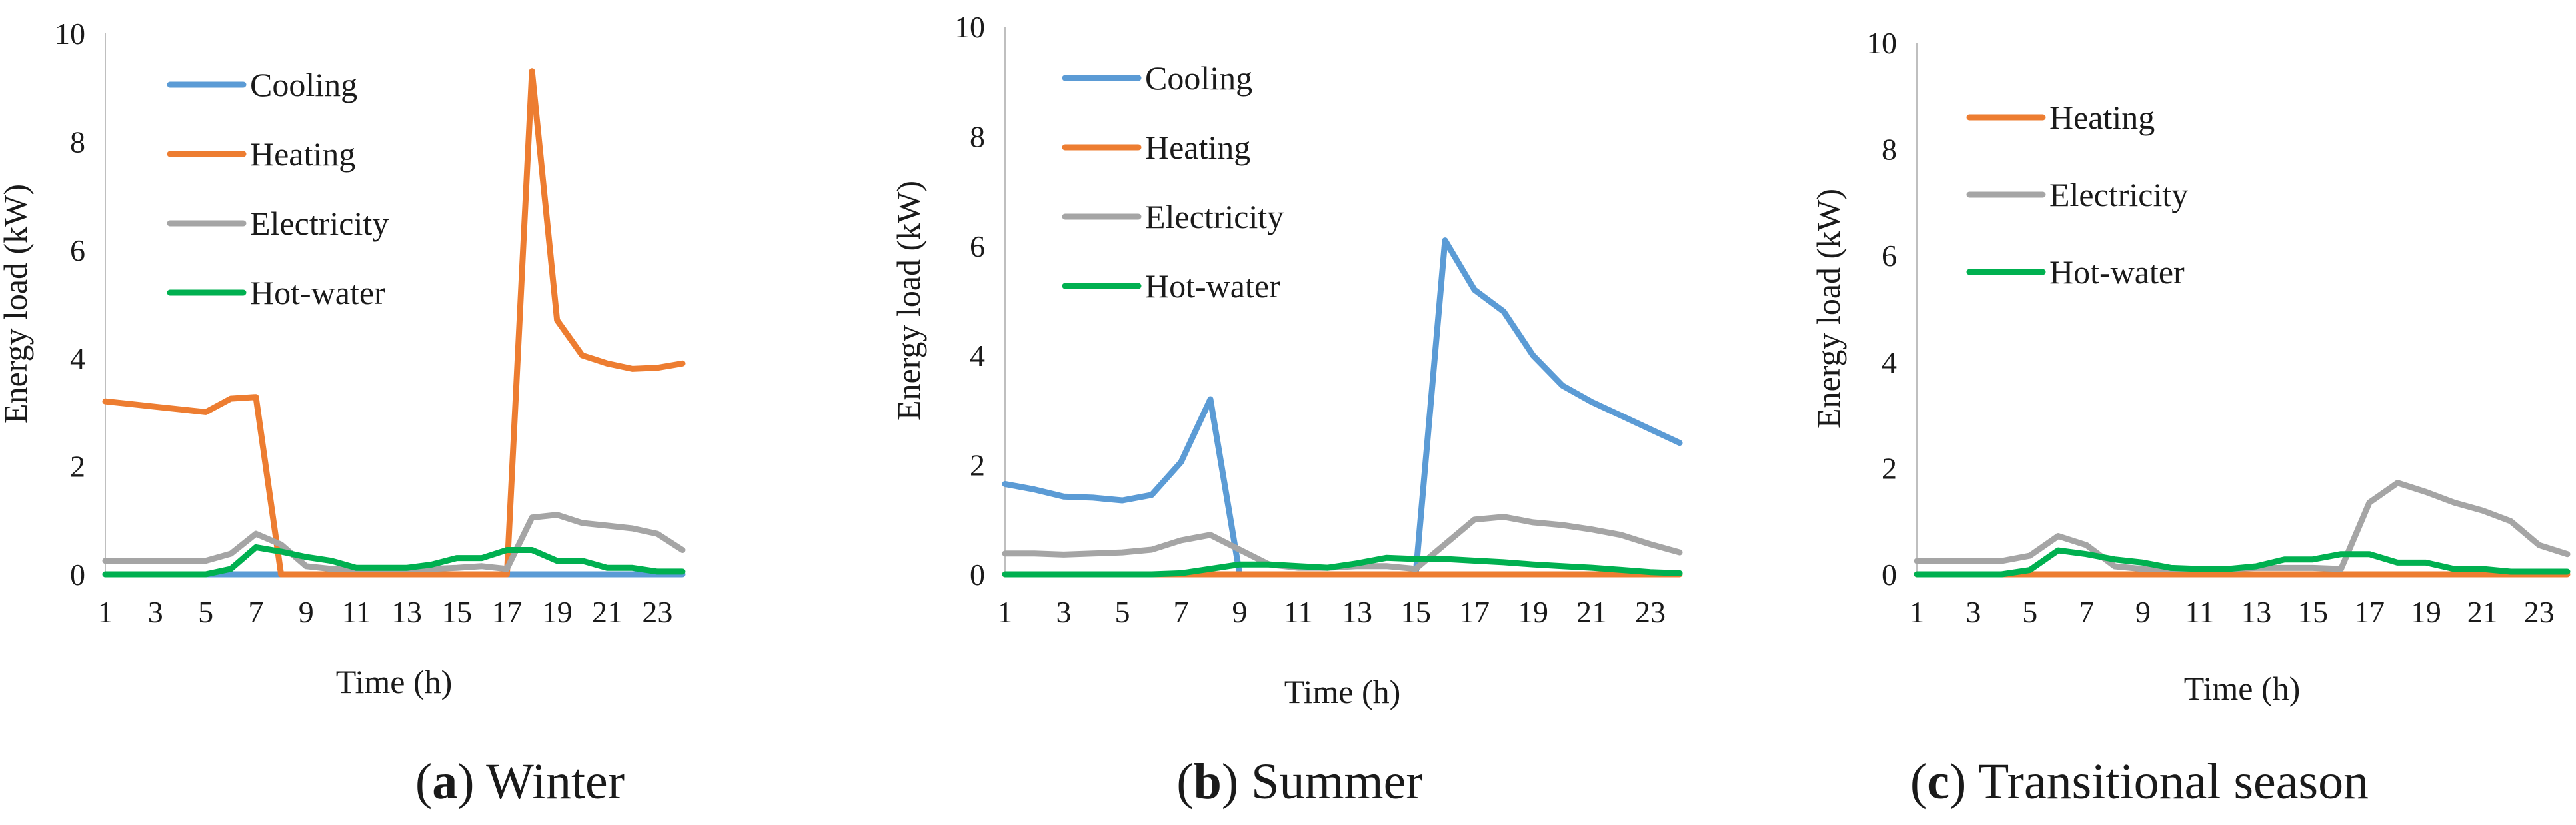 This screenshot has height=825, width=2576. What do you see at coordinates (394, 323) in the screenshot?
I see `series-line-heating` at bounding box center [394, 323].